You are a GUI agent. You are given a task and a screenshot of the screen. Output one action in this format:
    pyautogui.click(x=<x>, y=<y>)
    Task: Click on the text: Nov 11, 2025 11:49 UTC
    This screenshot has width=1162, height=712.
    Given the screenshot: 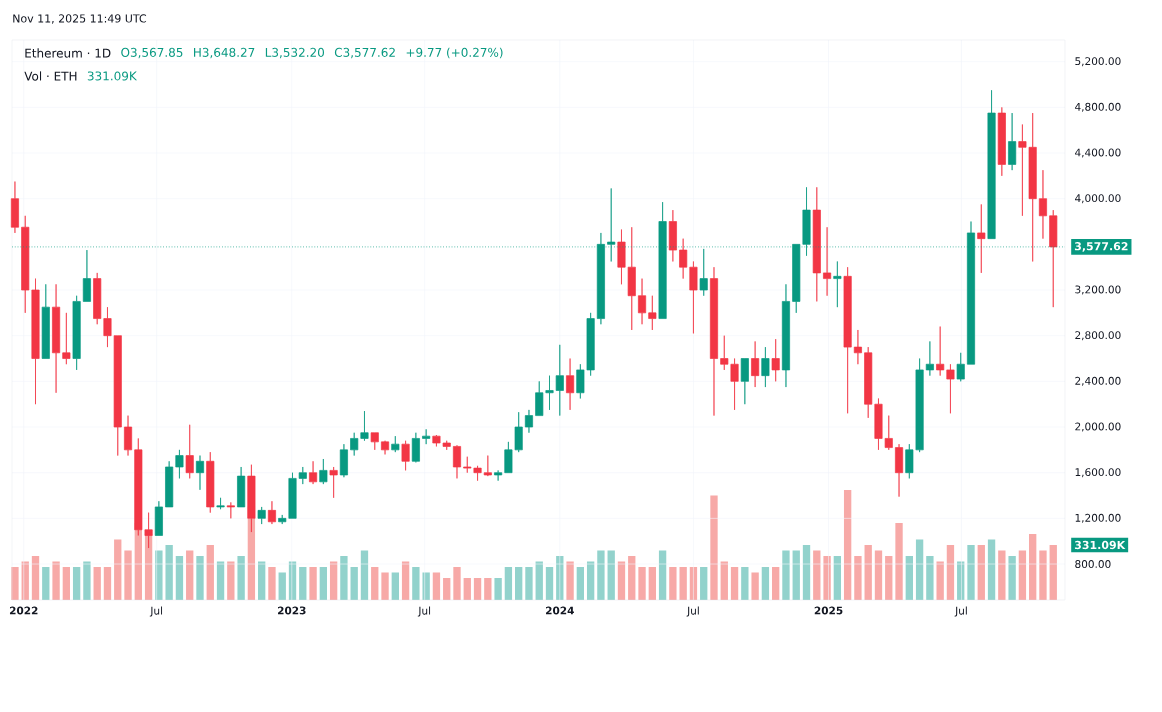 What is the action you would take?
    pyautogui.click(x=80, y=19)
    